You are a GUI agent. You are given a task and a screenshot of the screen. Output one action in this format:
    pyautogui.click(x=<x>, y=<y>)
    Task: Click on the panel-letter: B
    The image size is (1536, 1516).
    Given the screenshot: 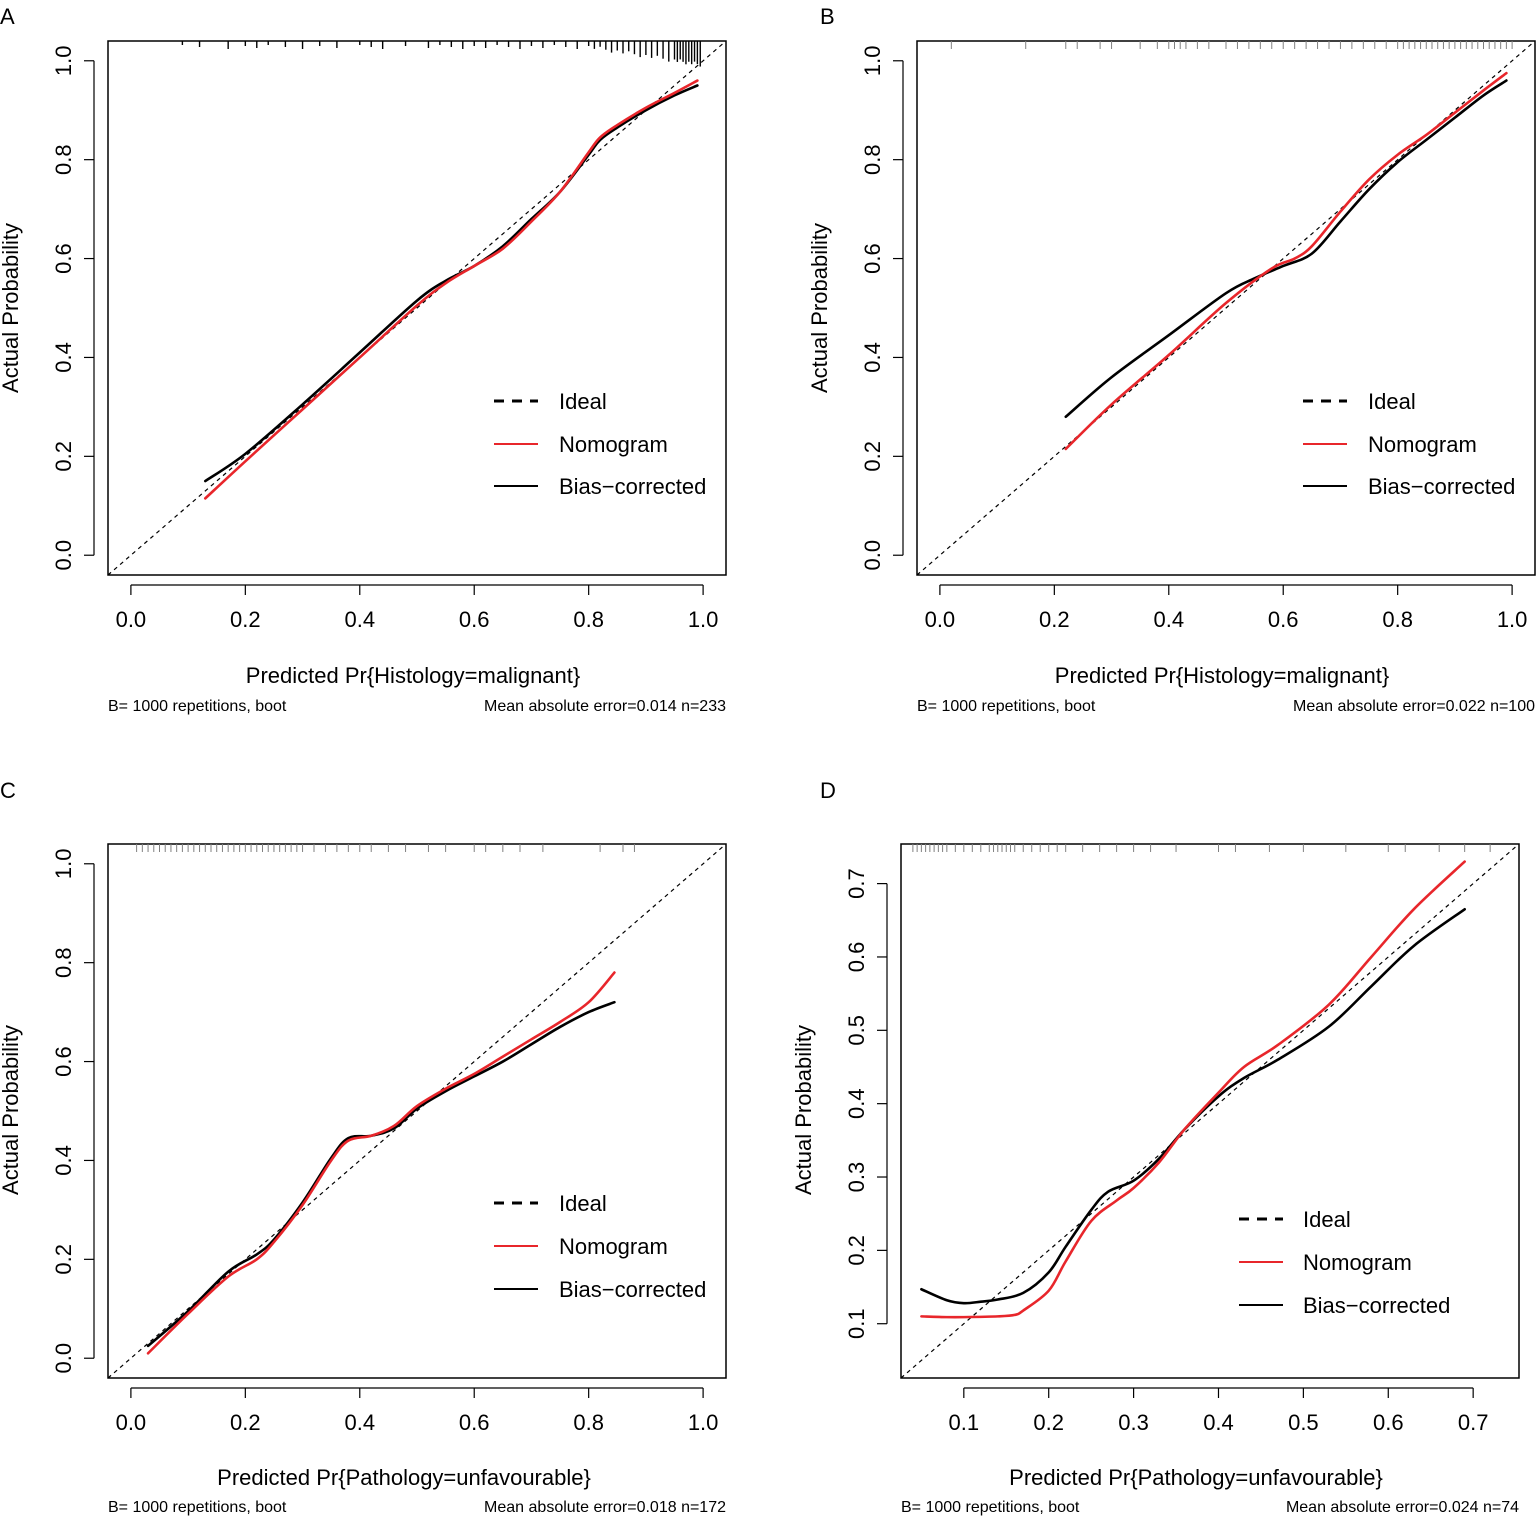 What is the action you would take?
    pyautogui.click(x=827, y=16)
    